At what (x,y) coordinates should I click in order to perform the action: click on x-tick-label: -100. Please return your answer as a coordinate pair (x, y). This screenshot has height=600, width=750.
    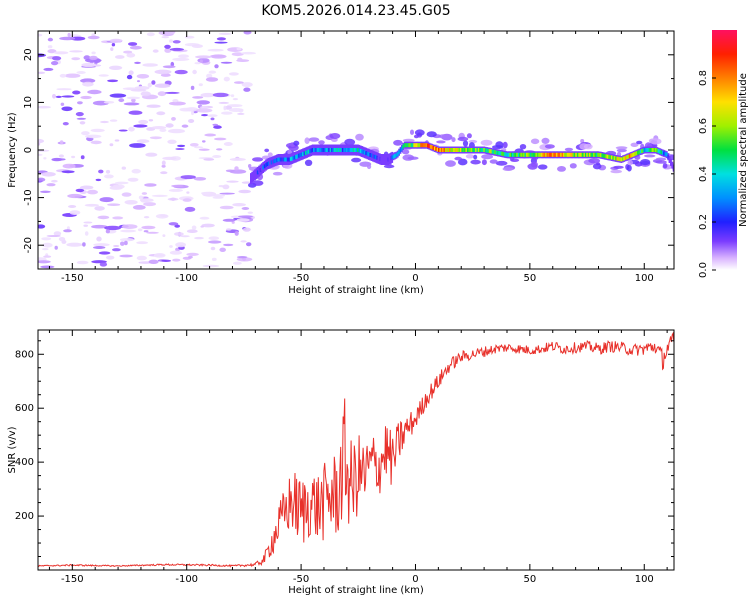
    Looking at the image, I should click on (186, 278).